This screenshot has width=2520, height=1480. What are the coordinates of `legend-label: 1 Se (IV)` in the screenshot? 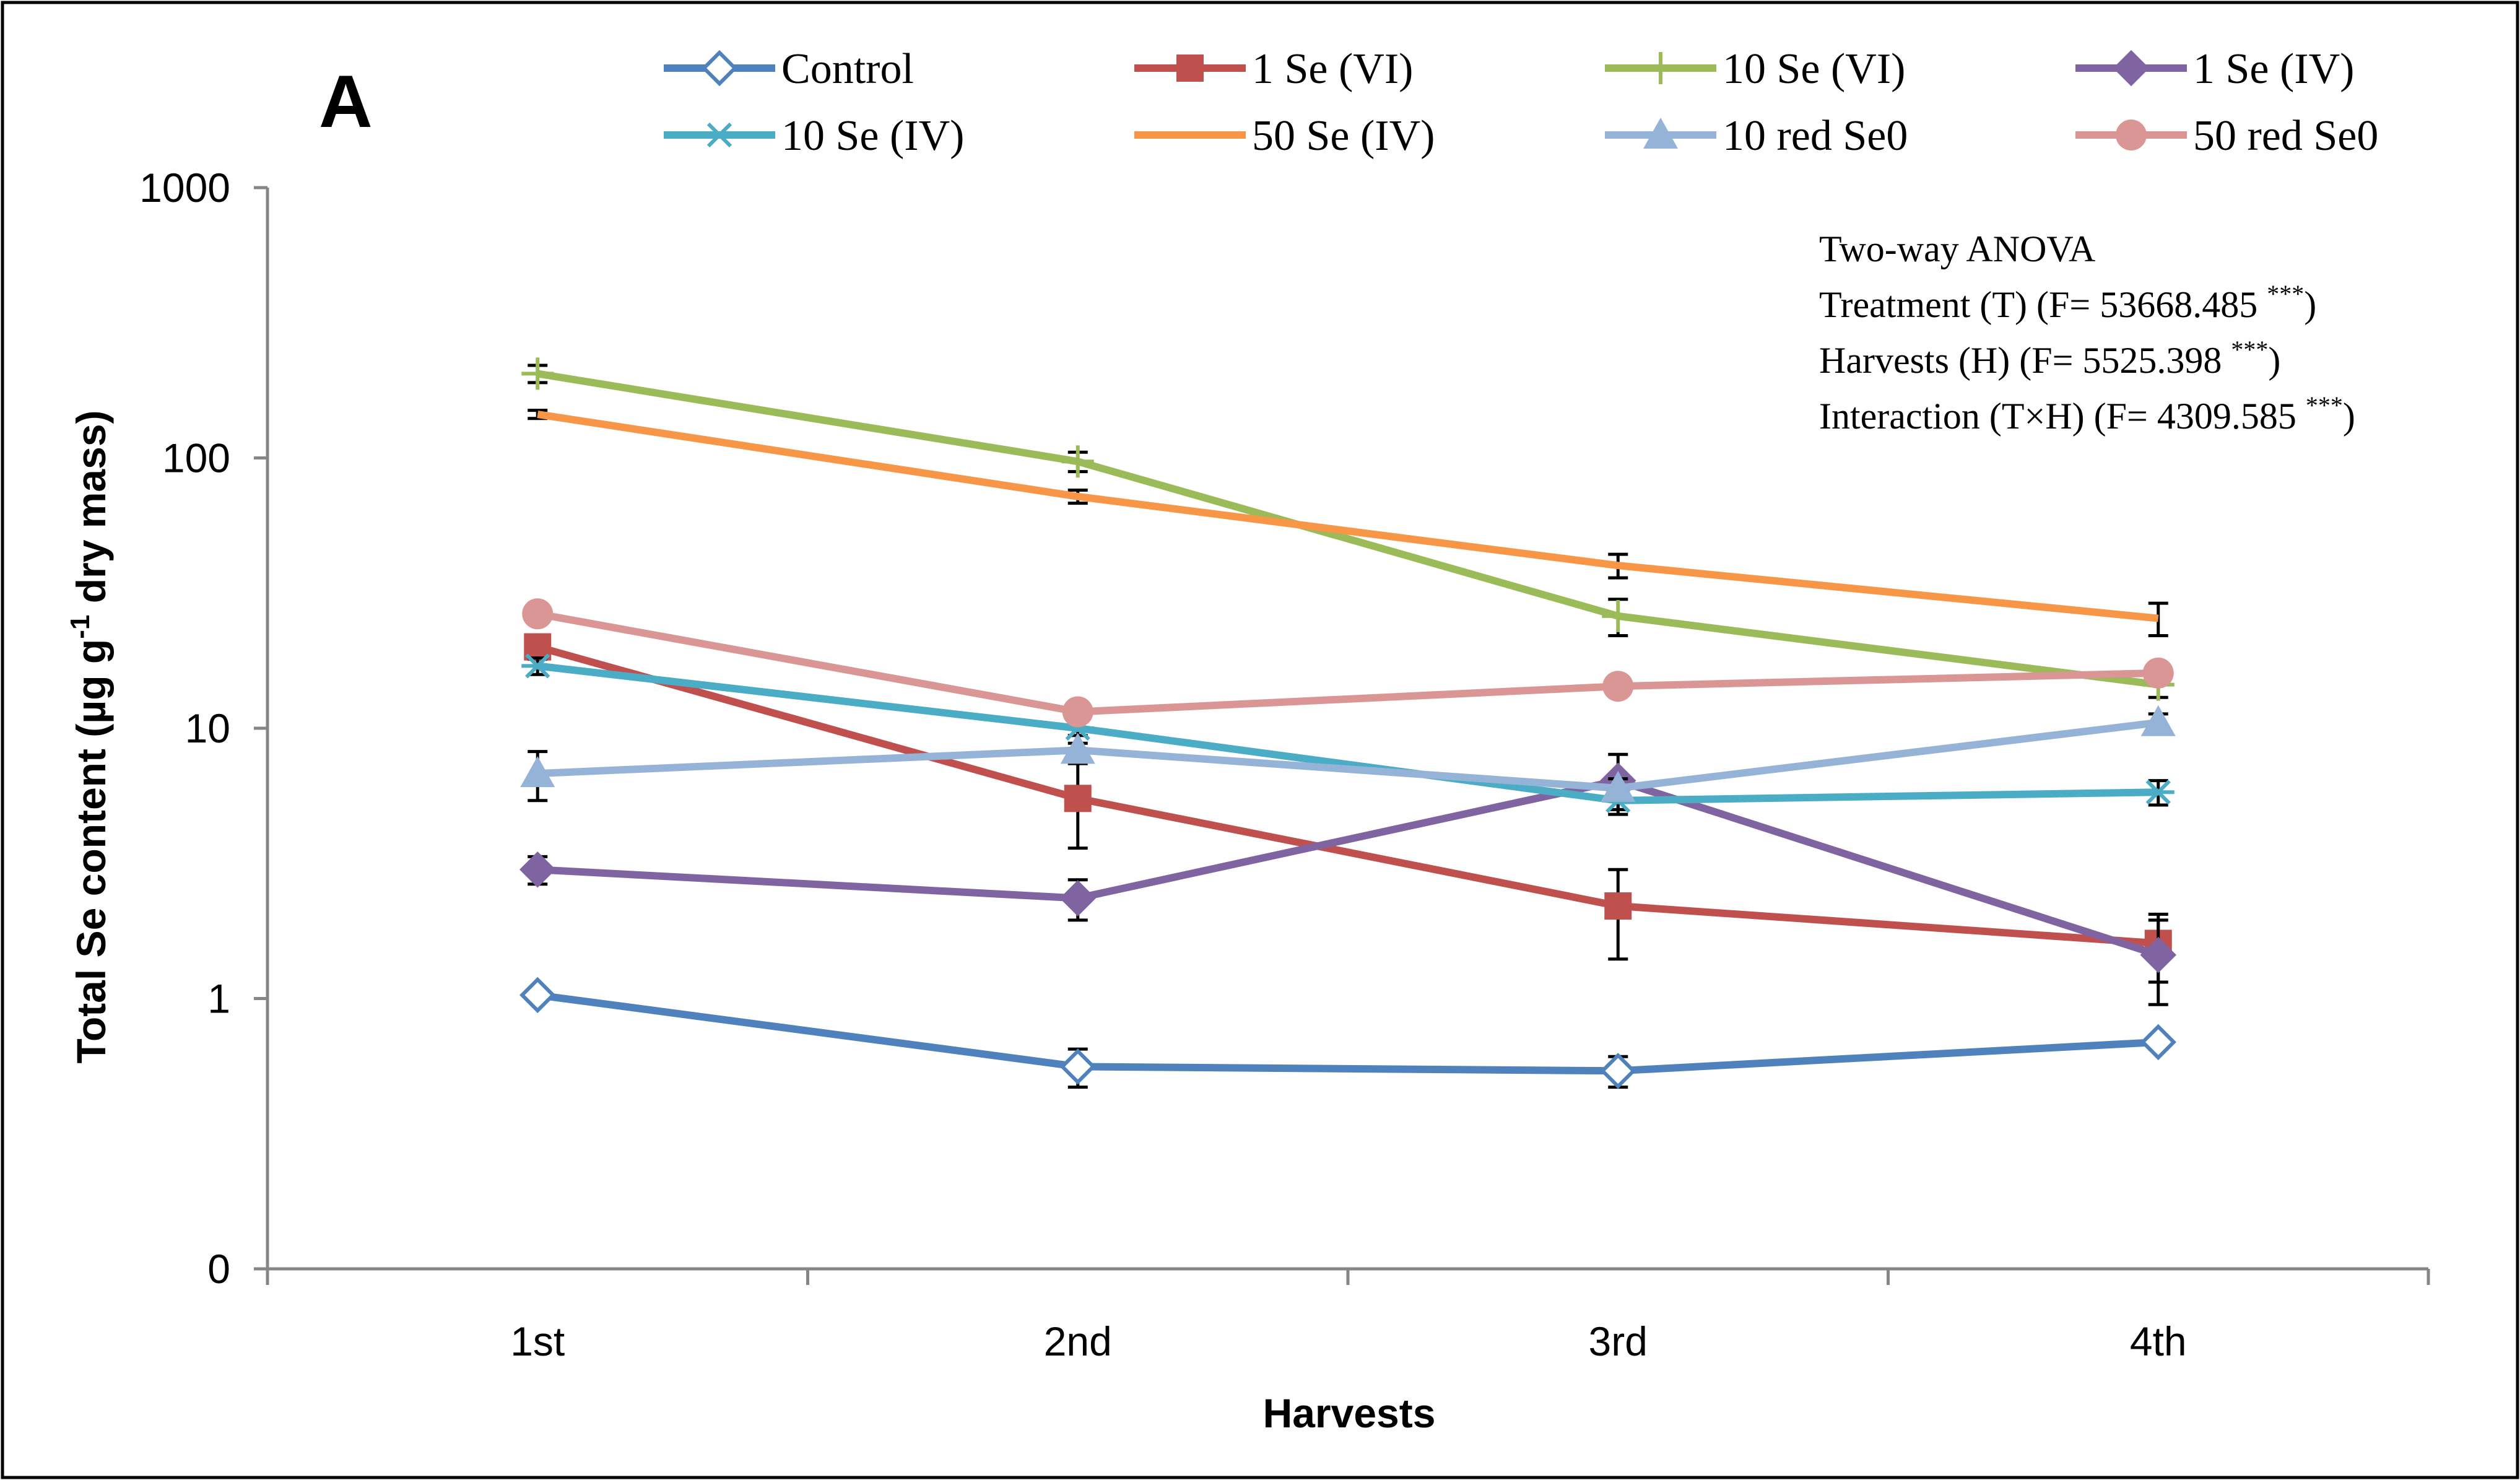 It's located at (2273, 69).